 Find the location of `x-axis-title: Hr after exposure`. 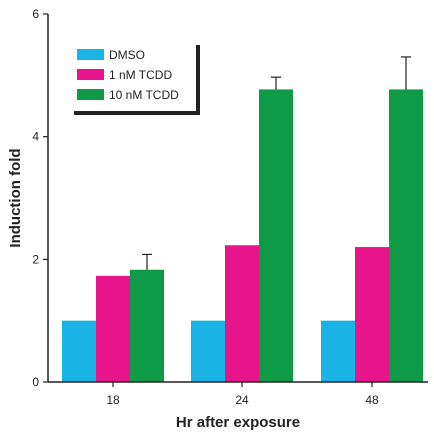

x-axis-title: Hr after exposure is located at coordinates (238, 422).